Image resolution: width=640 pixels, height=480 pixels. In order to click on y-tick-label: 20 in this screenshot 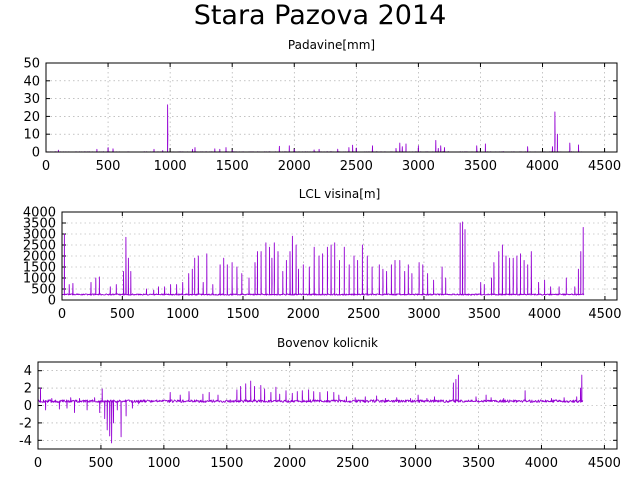, I will do `click(31, 117)`.